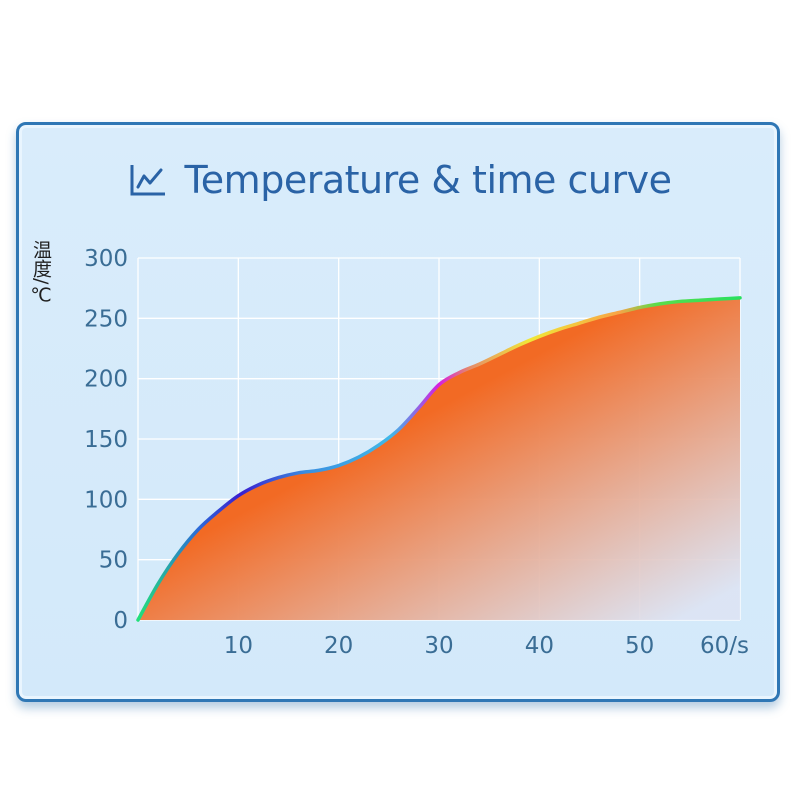 This screenshot has width=800, height=800. Describe the element at coordinates (428, 180) in the screenshot. I see `chart-title: Temperature & time curve` at that location.